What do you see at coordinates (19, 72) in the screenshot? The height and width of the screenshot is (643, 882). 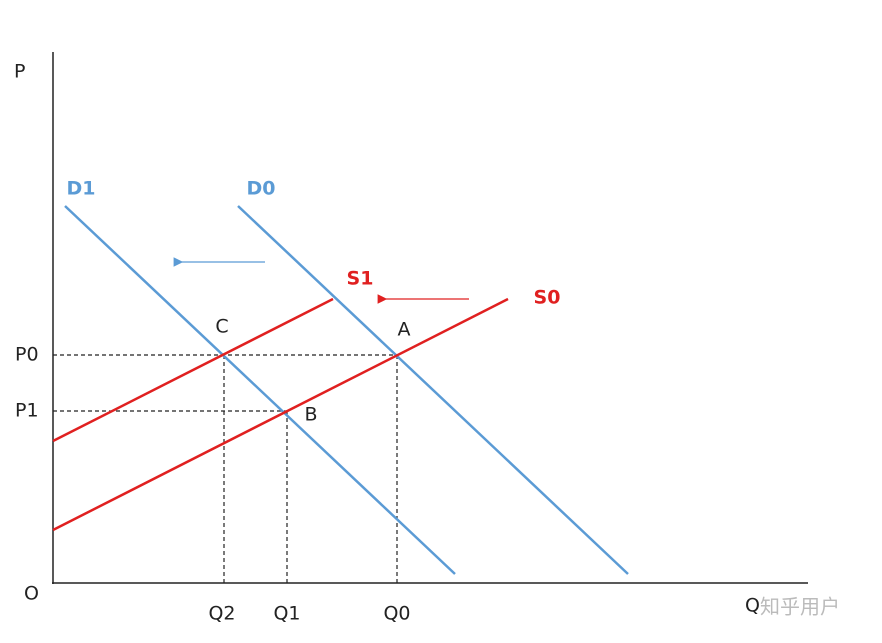 I see `y-axis-label: P` at bounding box center [19, 72].